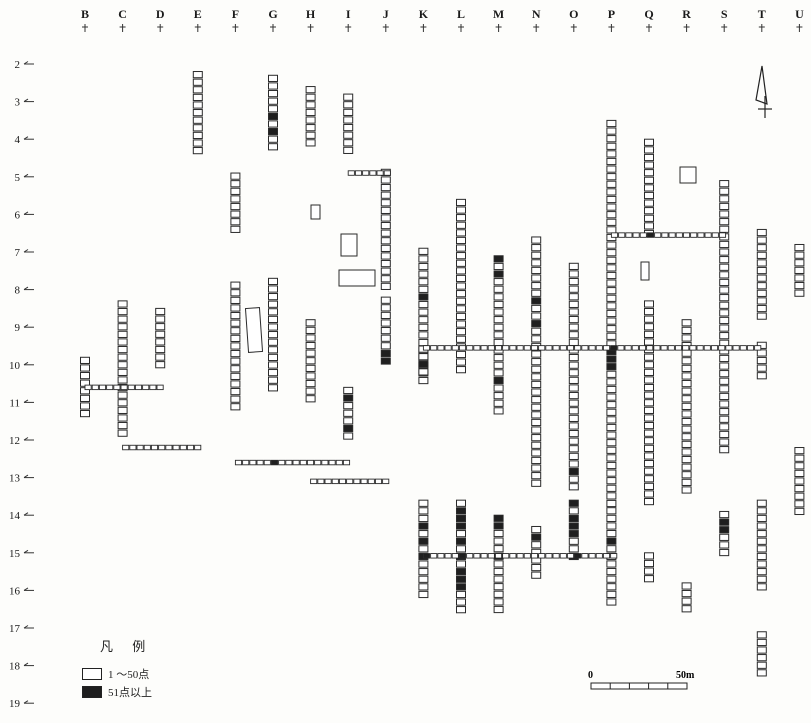 This screenshot has height=723, width=811. I want to click on column-label-U: U, so click(799, 14).